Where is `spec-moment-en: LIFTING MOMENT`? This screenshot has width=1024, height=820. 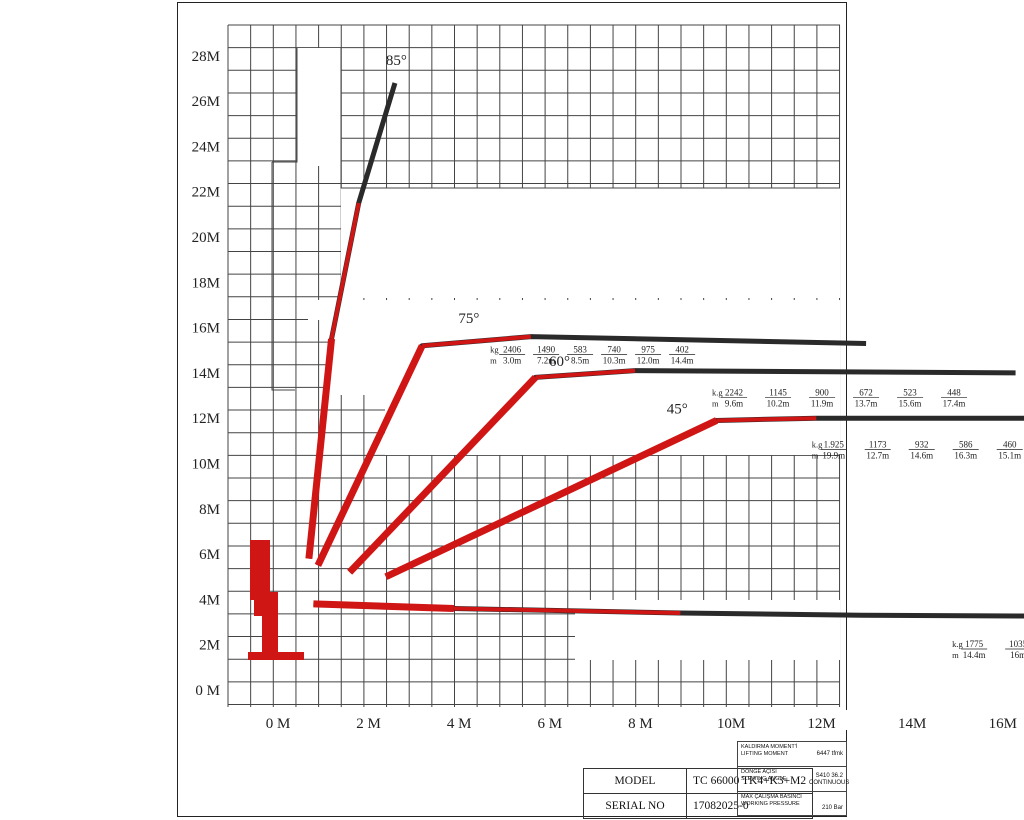
spec-moment-en: LIFTING MOMENT is located at coordinates (765, 754).